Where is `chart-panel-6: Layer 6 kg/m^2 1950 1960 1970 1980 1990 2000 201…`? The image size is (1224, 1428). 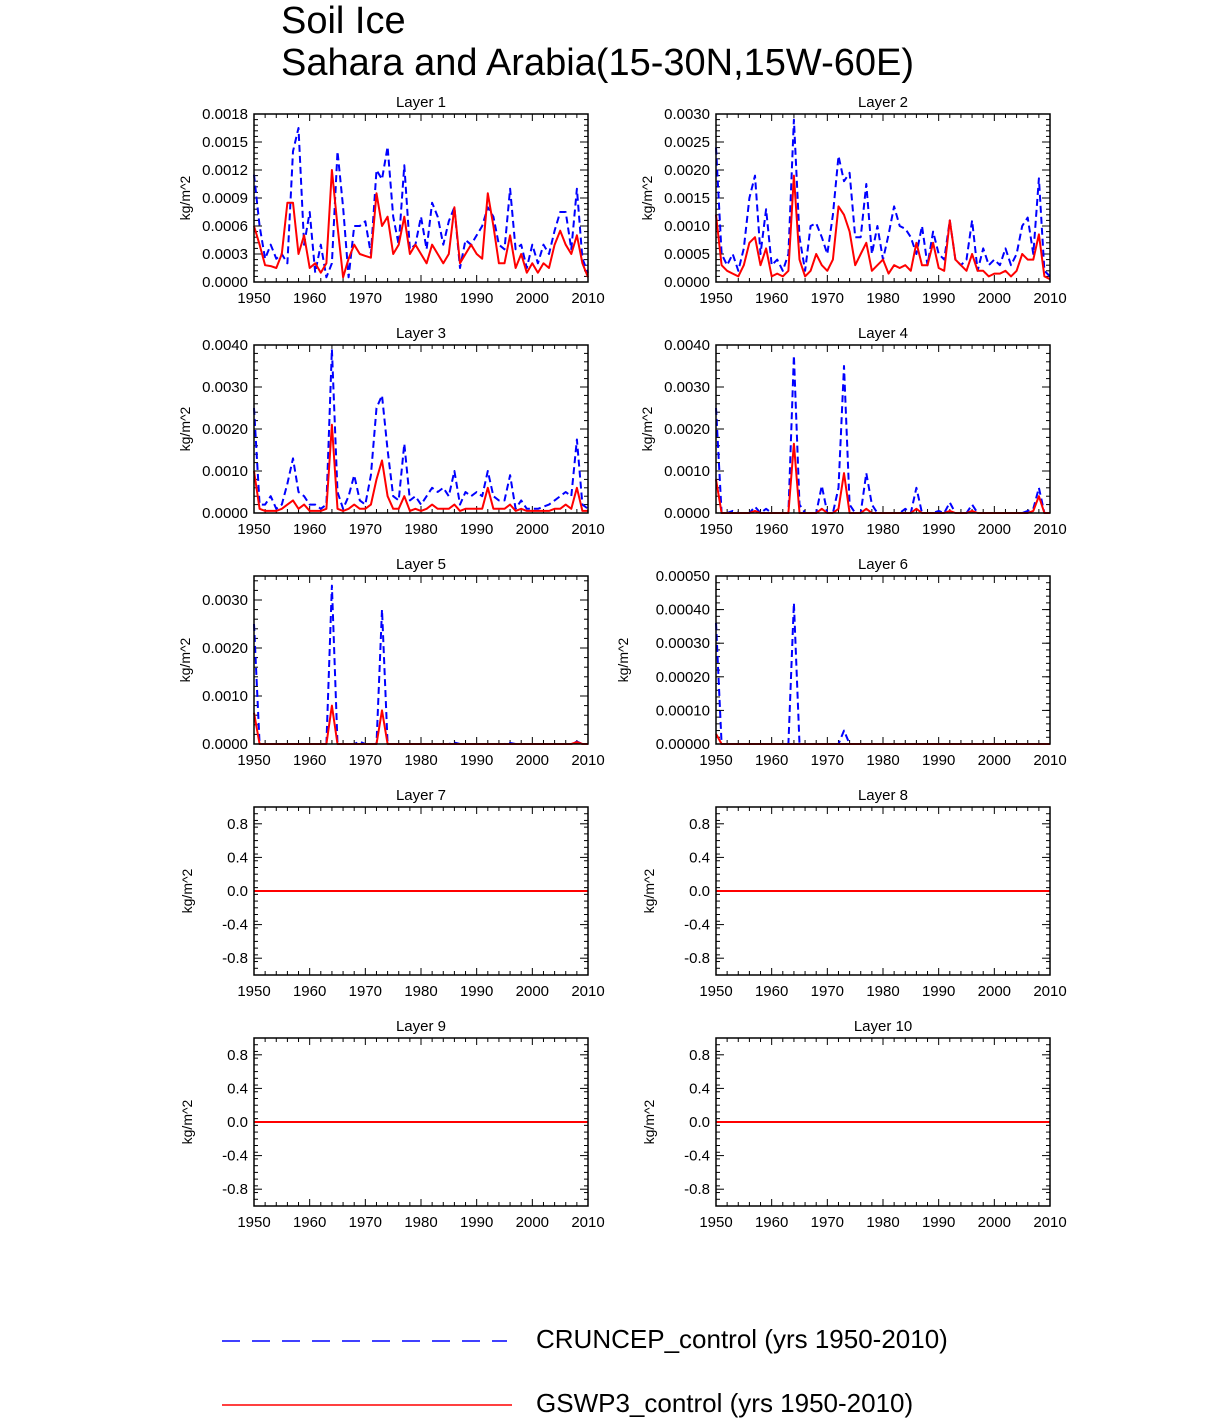 chart-panel-6: Layer 6 kg/m^2 1950 1960 1970 1980 1990 2000 201… is located at coordinates (841, 662).